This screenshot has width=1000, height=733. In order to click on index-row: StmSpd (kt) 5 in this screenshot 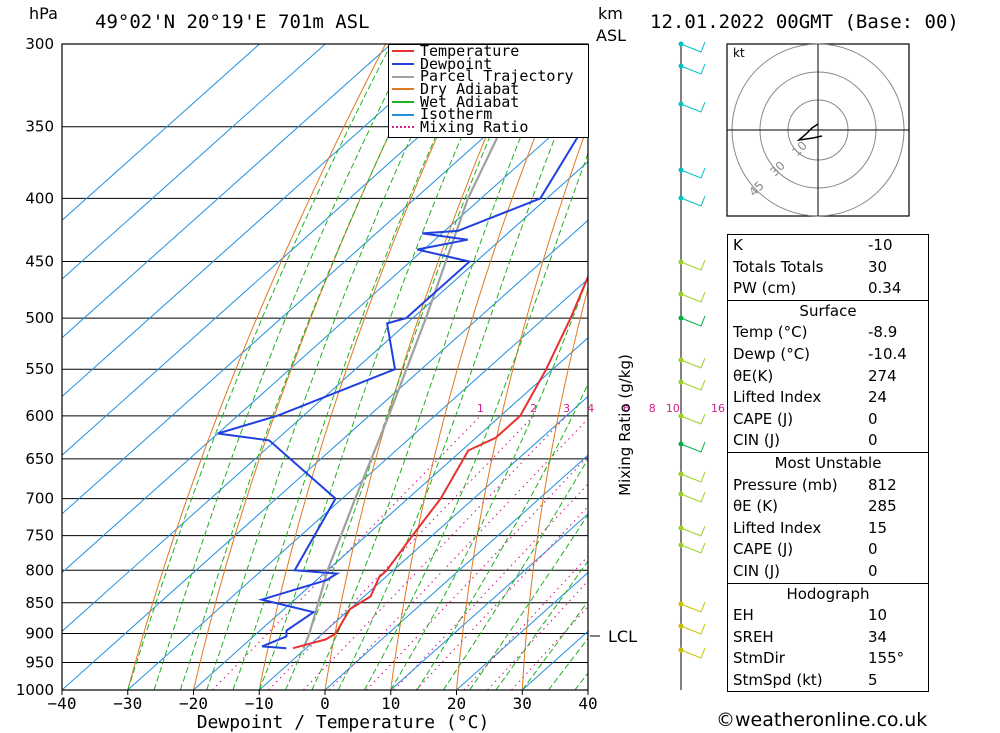, I will do `click(805, 679)`.